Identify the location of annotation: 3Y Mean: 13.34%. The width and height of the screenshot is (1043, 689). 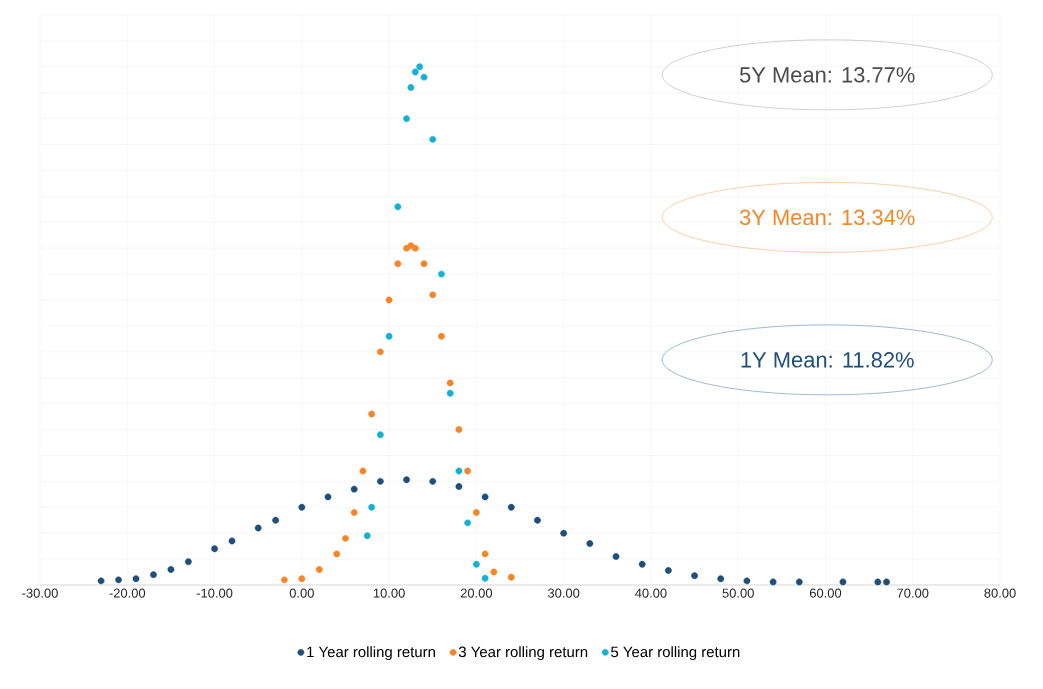
(827, 217).